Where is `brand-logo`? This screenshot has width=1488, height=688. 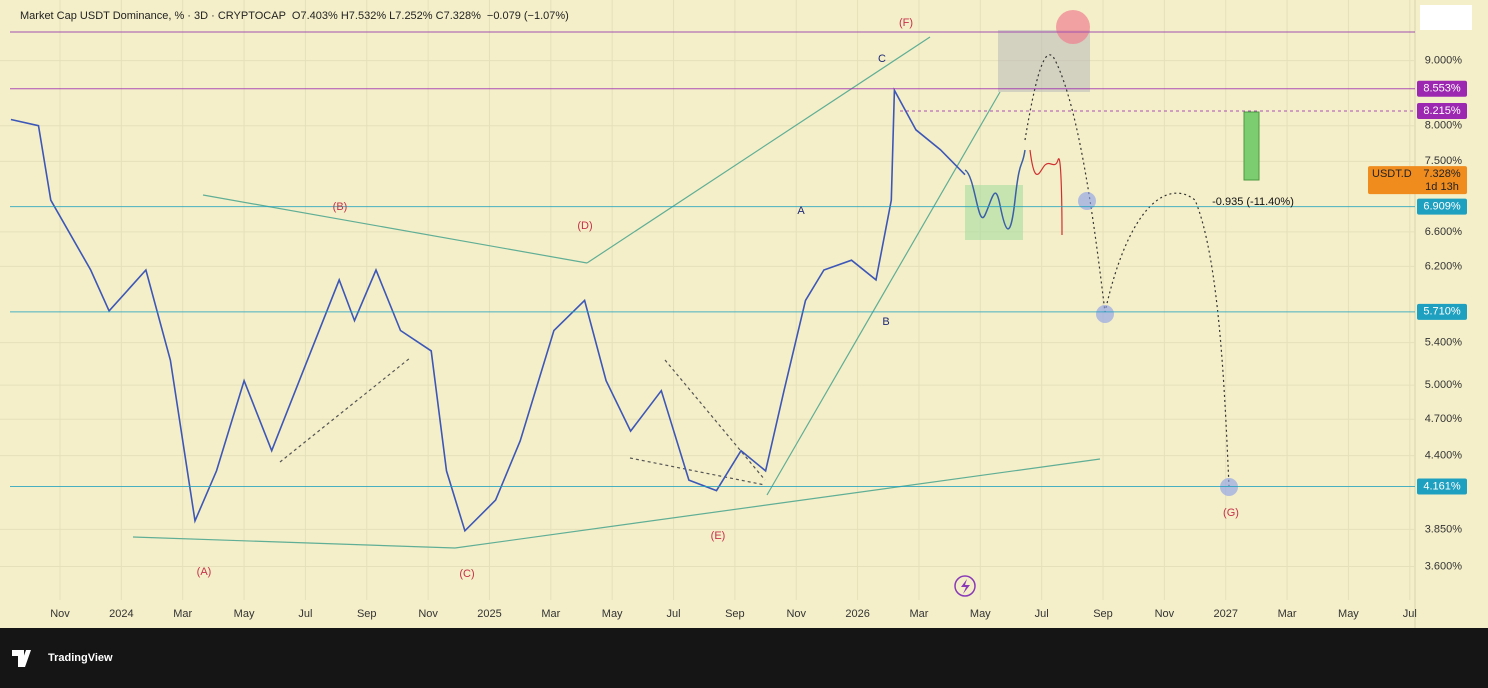 brand-logo is located at coordinates (21, 658).